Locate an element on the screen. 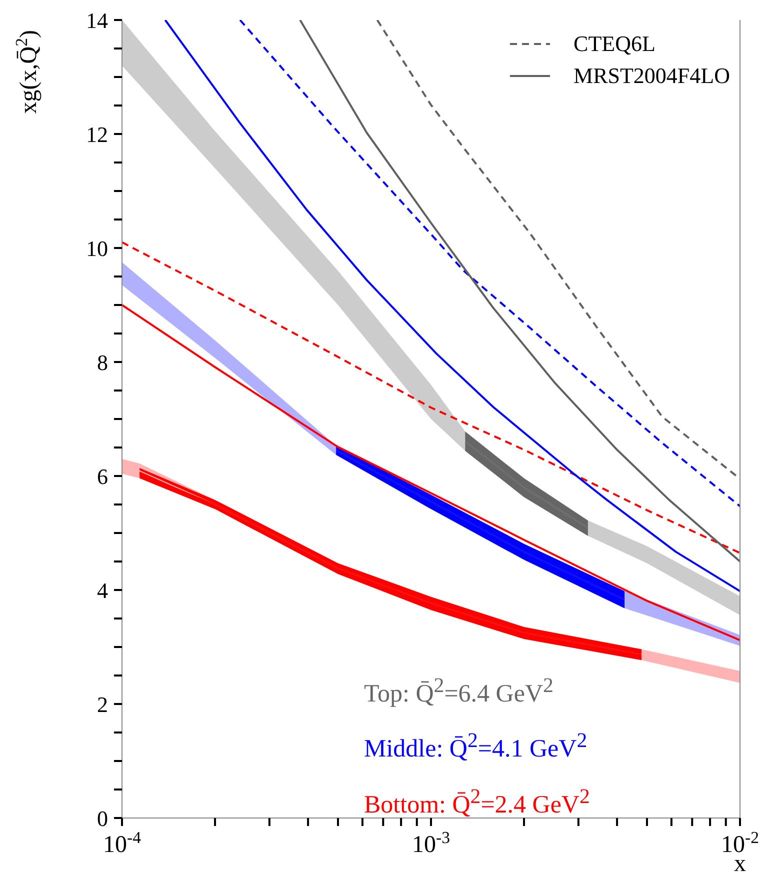 The image size is (764, 875). annotation: Bottom: Q̄$^{2}$=2.4 GeV$^{2}$ is located at coordinates (477, 801).